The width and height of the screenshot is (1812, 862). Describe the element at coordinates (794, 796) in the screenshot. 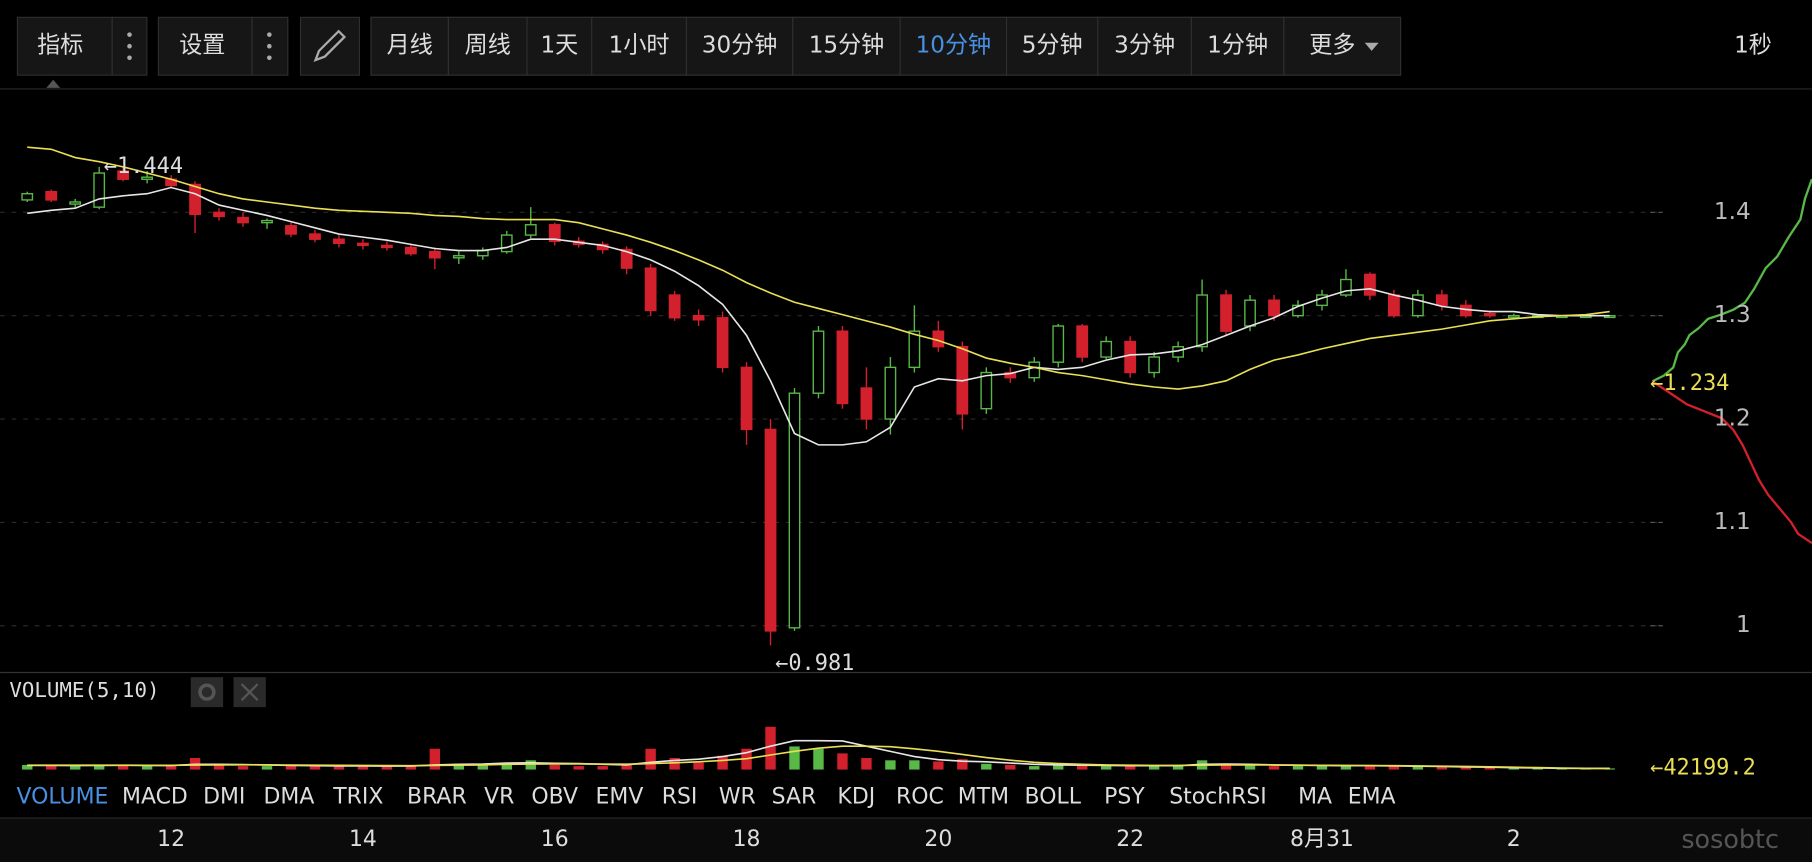

I see `indicator-tab: SAR` at that location.